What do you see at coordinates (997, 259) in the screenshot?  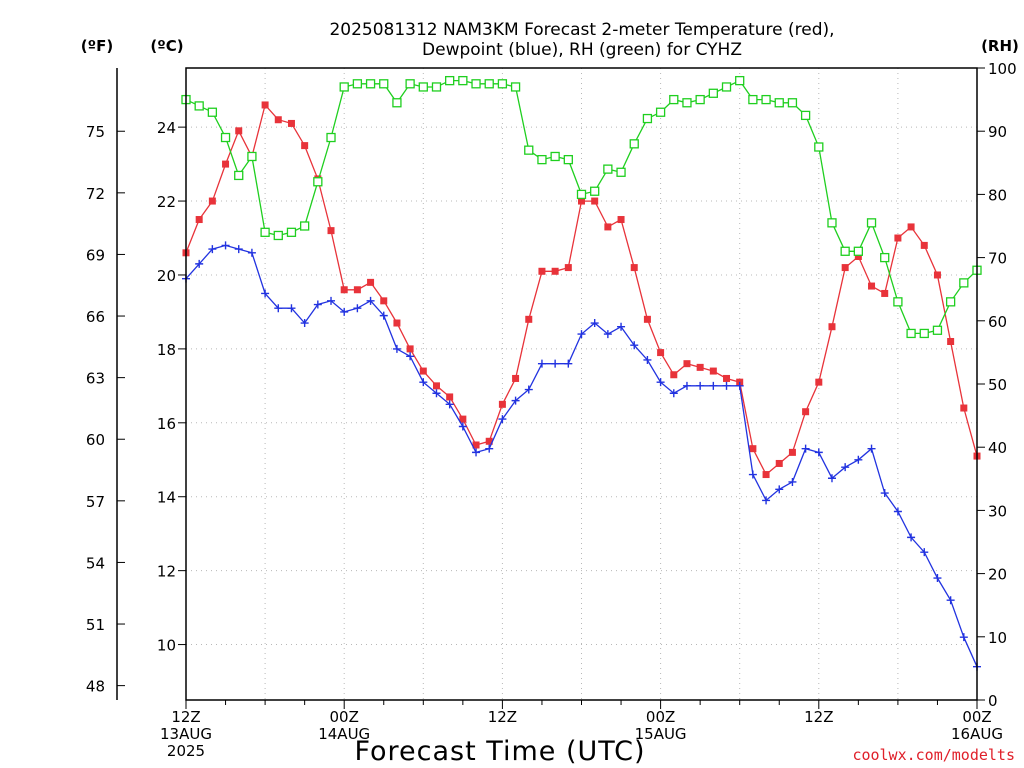 I see `rh-tick-label: 70` at bounding box center [997, 259].